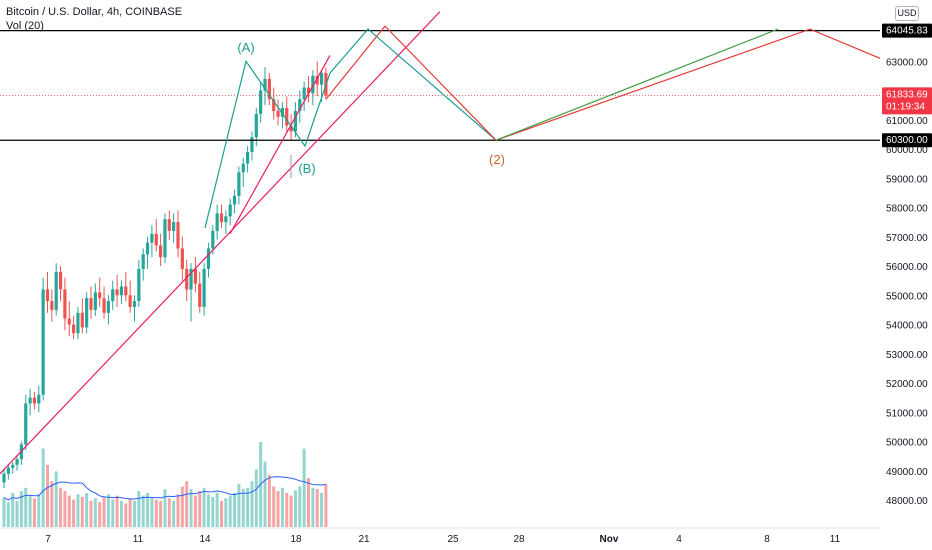 This screenshot has width=932, height=550. I want to click on price-axis-label: 51000.00, so click(907, 413).